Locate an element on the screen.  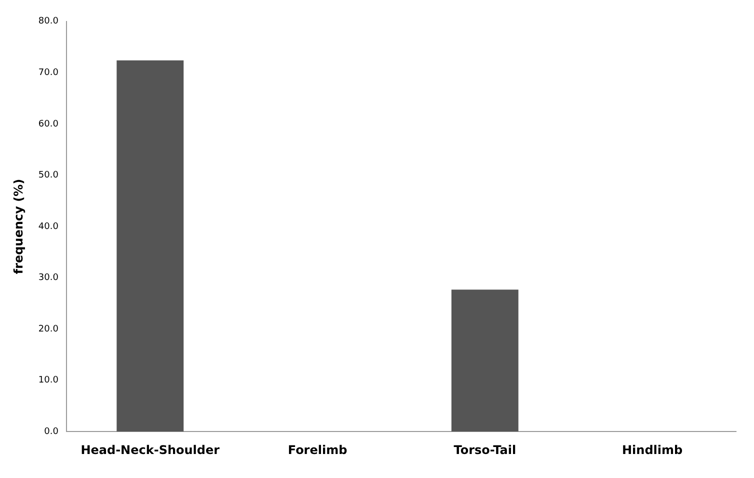
y-tick-label: 0.0 is located at coordinates (51, 431).